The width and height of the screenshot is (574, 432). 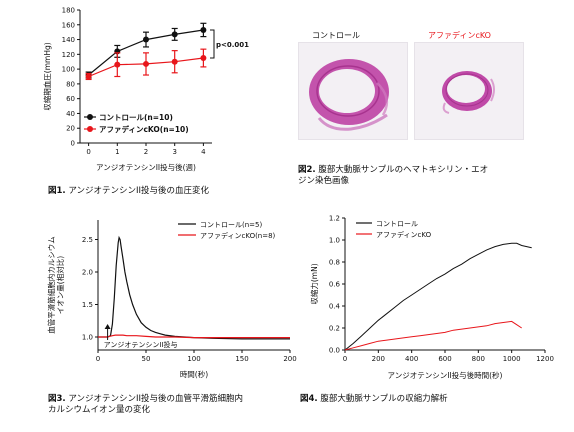 I want to click on he-stain-image-cko, so click(x=469, y=91).